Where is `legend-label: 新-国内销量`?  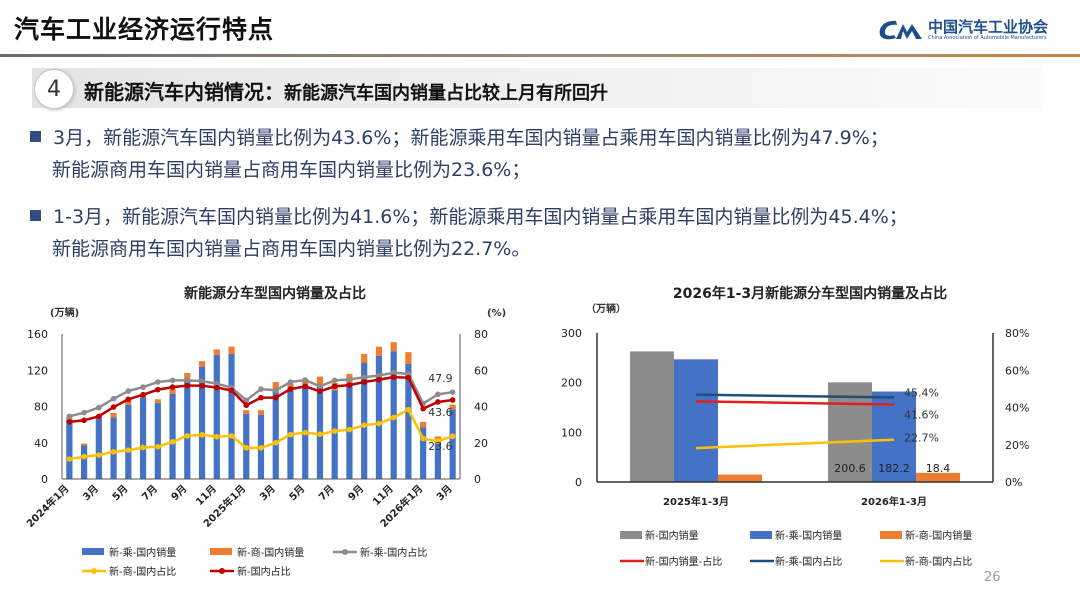
legend-label: 新-国内销量 is located at coordinates (672, 535).